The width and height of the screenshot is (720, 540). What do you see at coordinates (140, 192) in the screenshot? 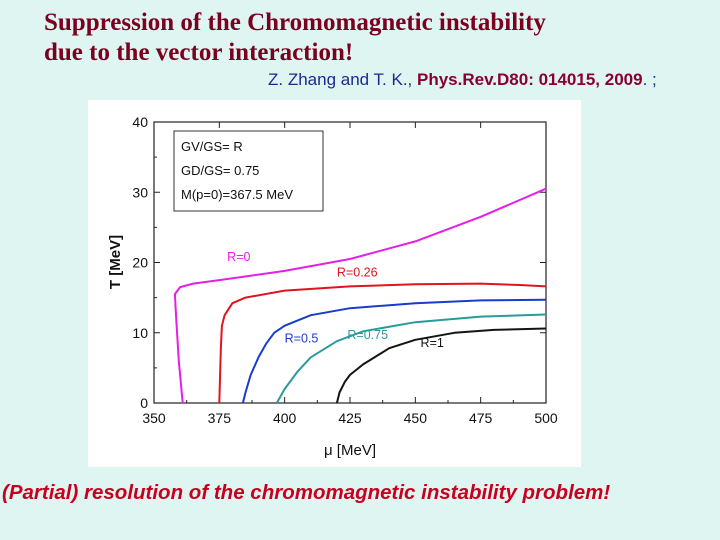
I see `y-tick-label: 30` at bounding box center [140, 192].